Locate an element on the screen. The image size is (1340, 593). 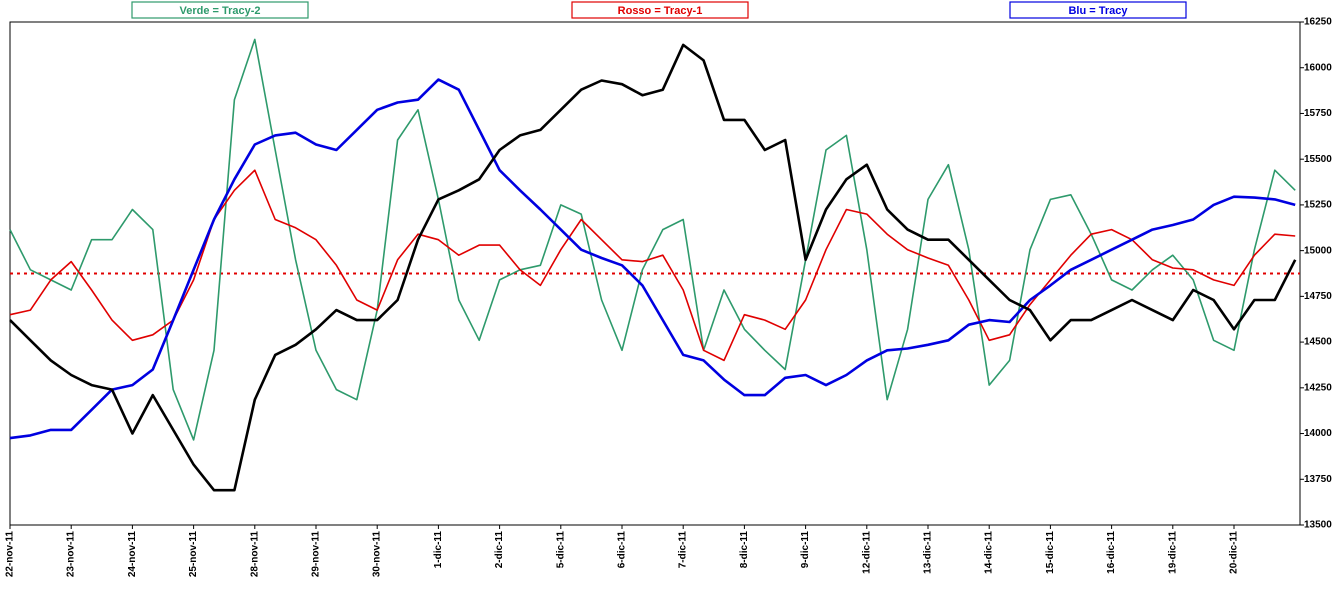
legend-label: Rosso = Tracy-1 is located at coordinates (660, 11).